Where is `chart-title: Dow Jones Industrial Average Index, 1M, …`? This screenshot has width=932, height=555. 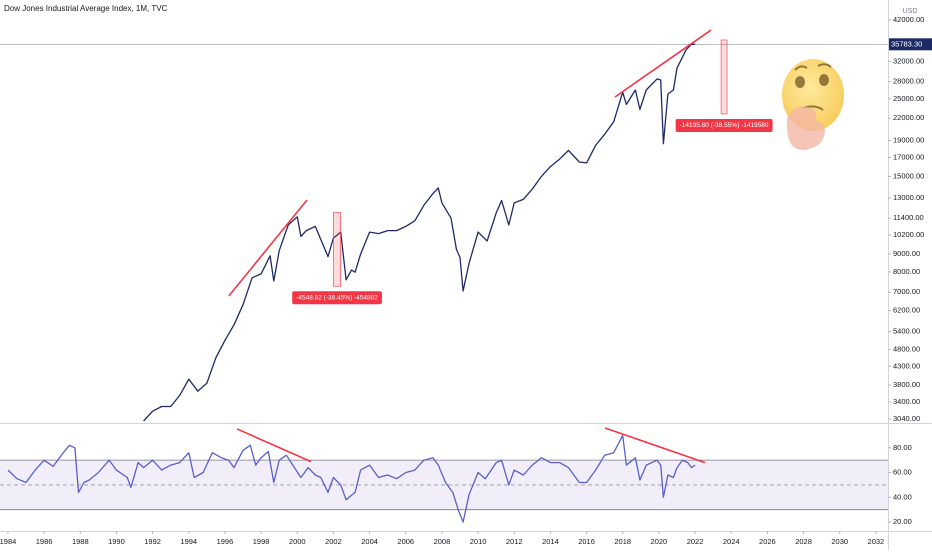
chart-title: Dow Jones Industrial Average Index, 1M, … is located at coordinates (86, 8).